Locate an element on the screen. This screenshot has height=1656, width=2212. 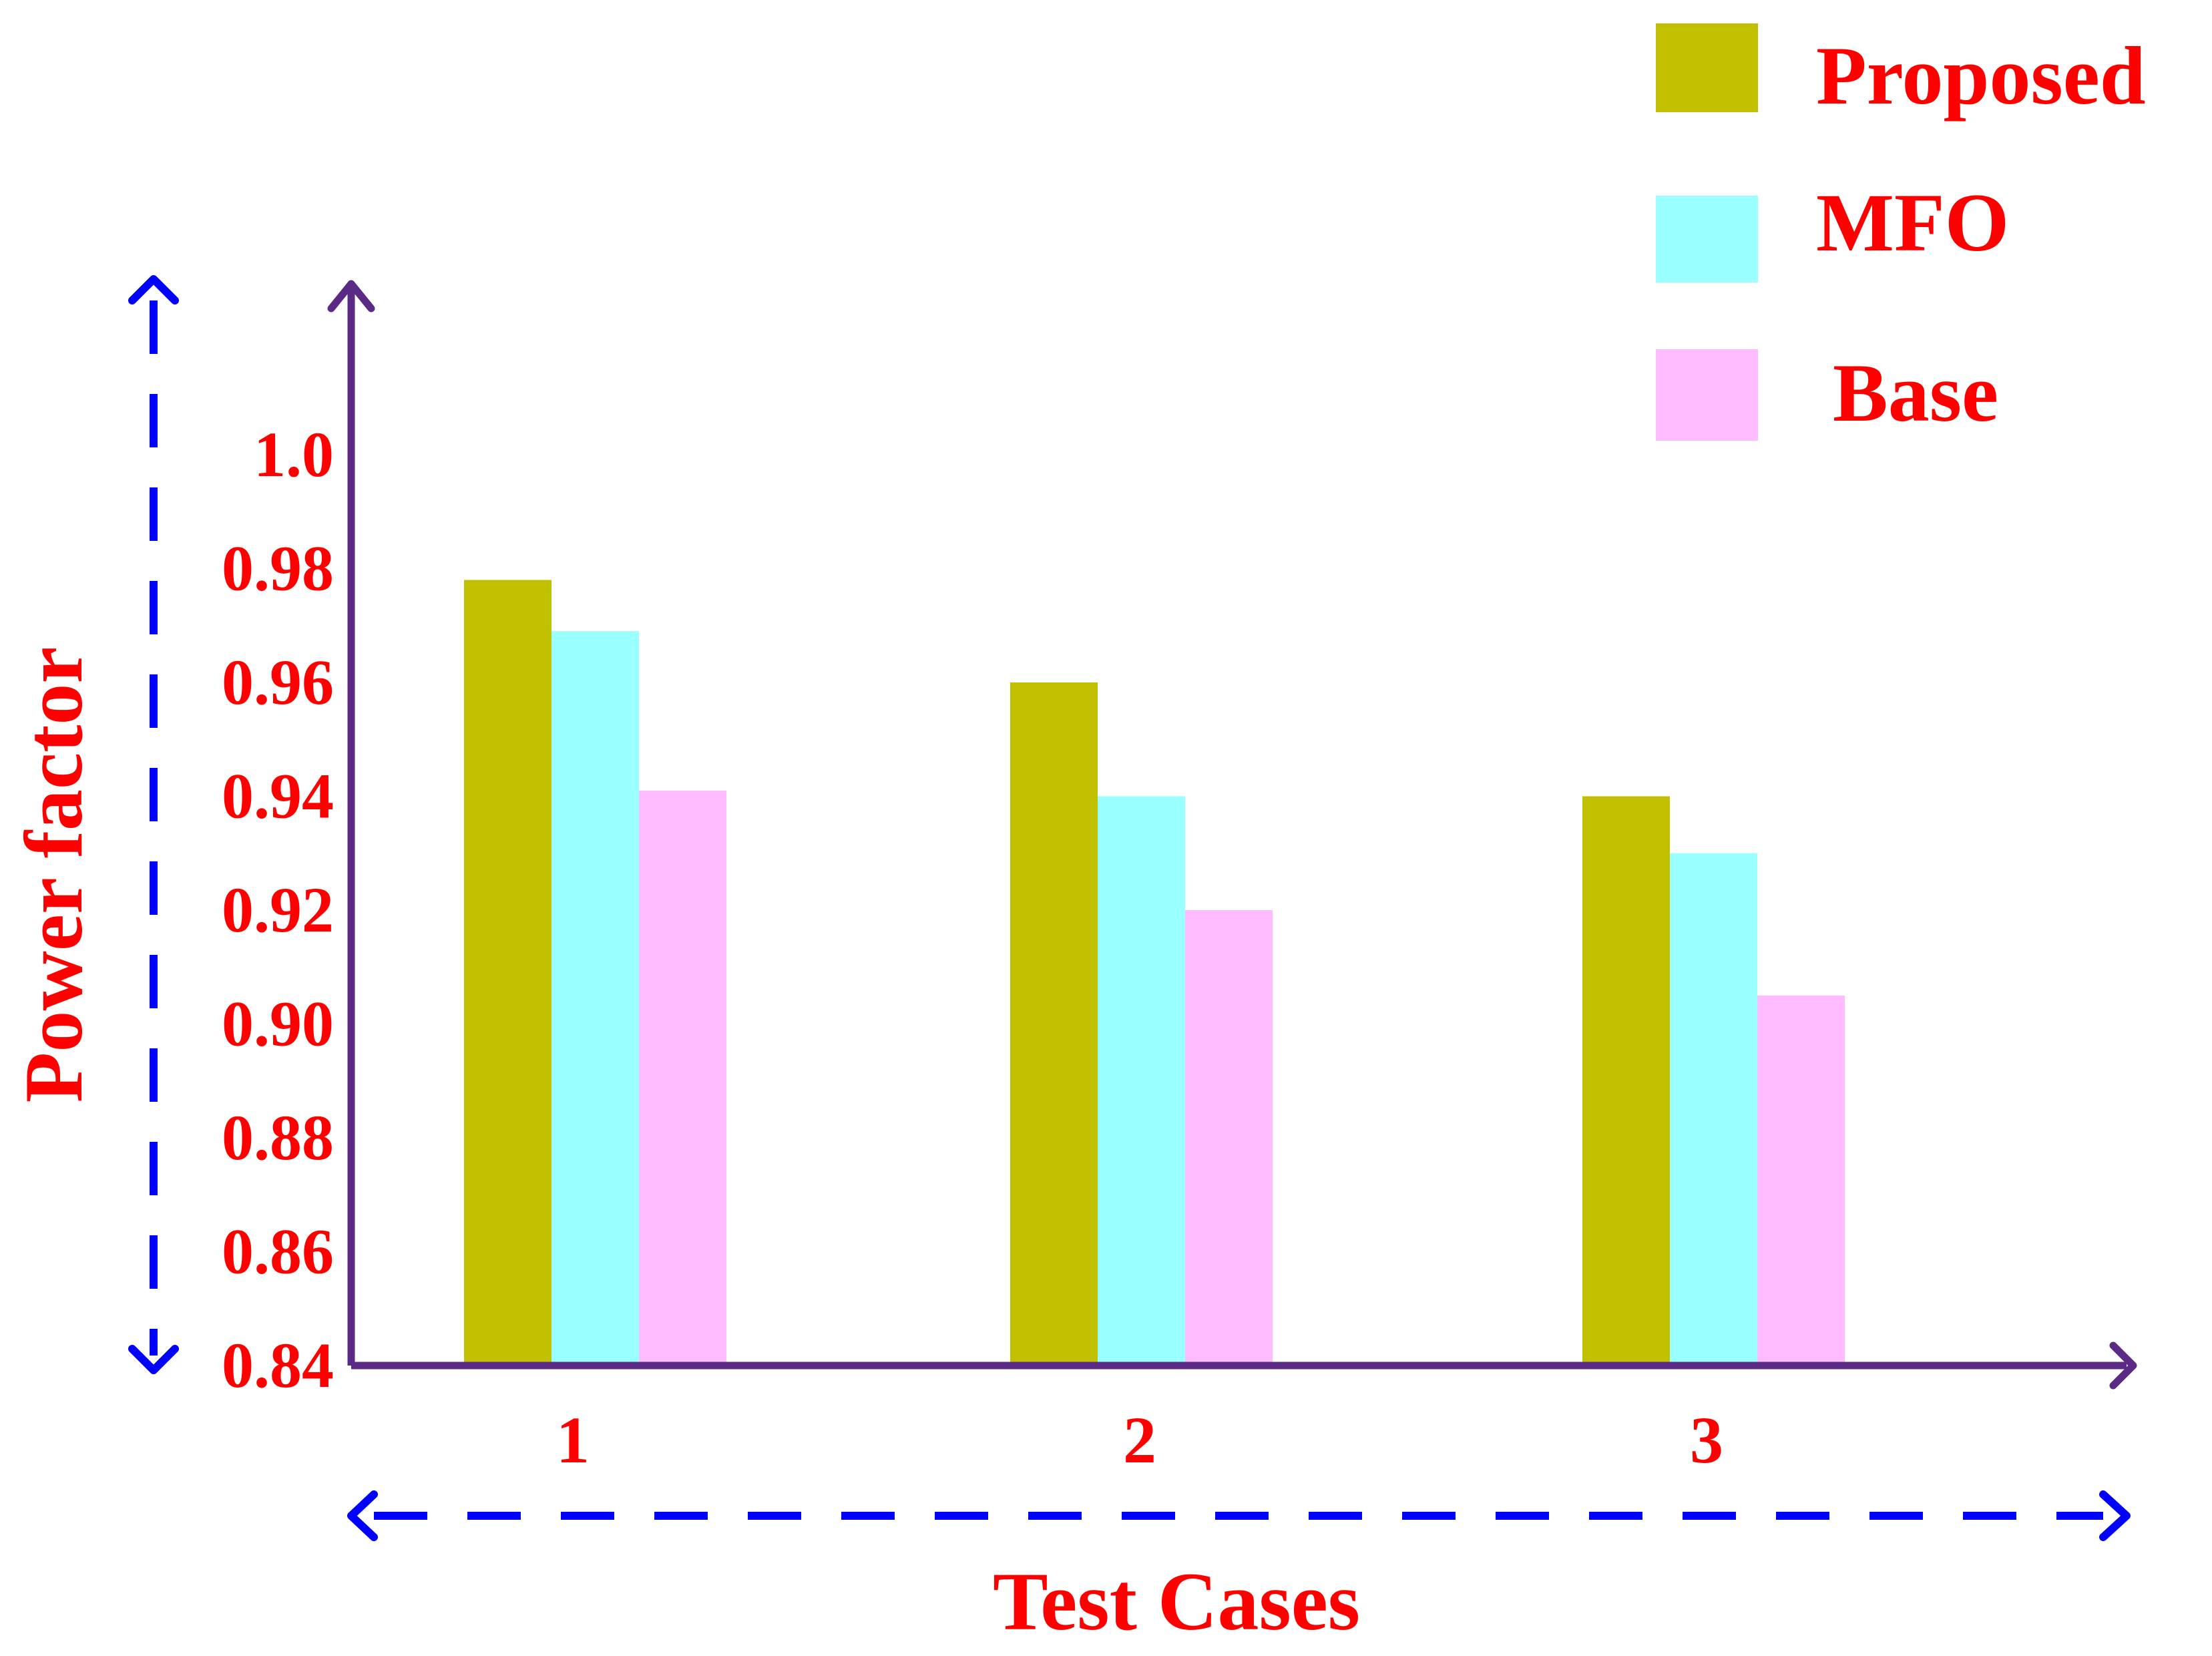
x-axis-title: Test Cases is located at coordinates (1176, 1601).